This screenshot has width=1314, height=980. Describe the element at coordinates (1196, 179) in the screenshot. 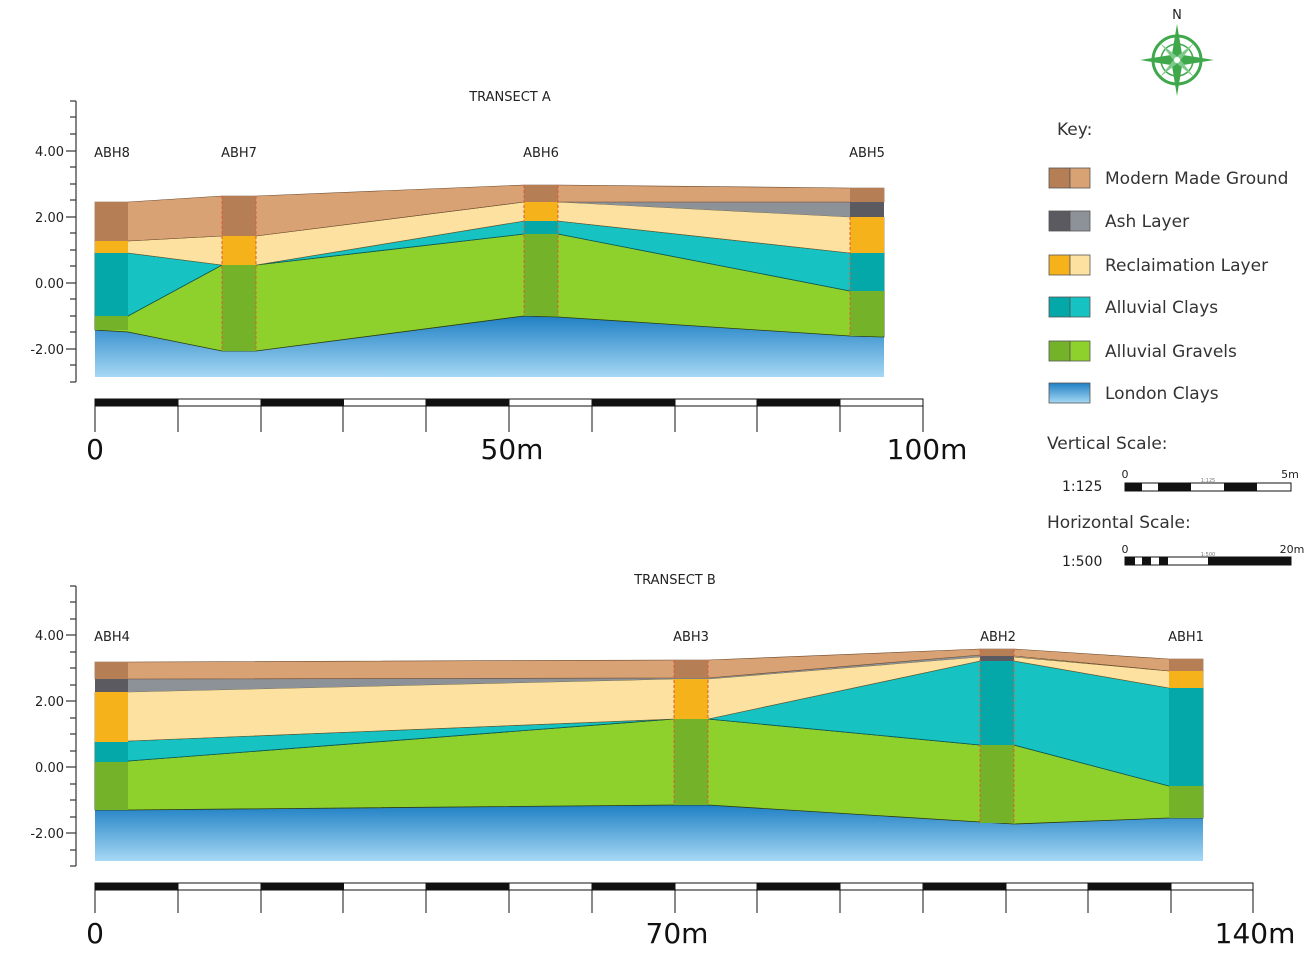

I see `legend-label: Modern Made Ground` at that location.